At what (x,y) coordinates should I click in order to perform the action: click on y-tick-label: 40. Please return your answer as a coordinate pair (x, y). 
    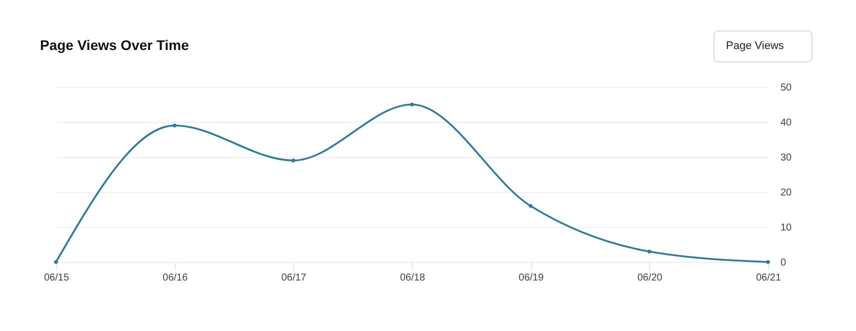
    Looking at the image, I should click on (786, 123).